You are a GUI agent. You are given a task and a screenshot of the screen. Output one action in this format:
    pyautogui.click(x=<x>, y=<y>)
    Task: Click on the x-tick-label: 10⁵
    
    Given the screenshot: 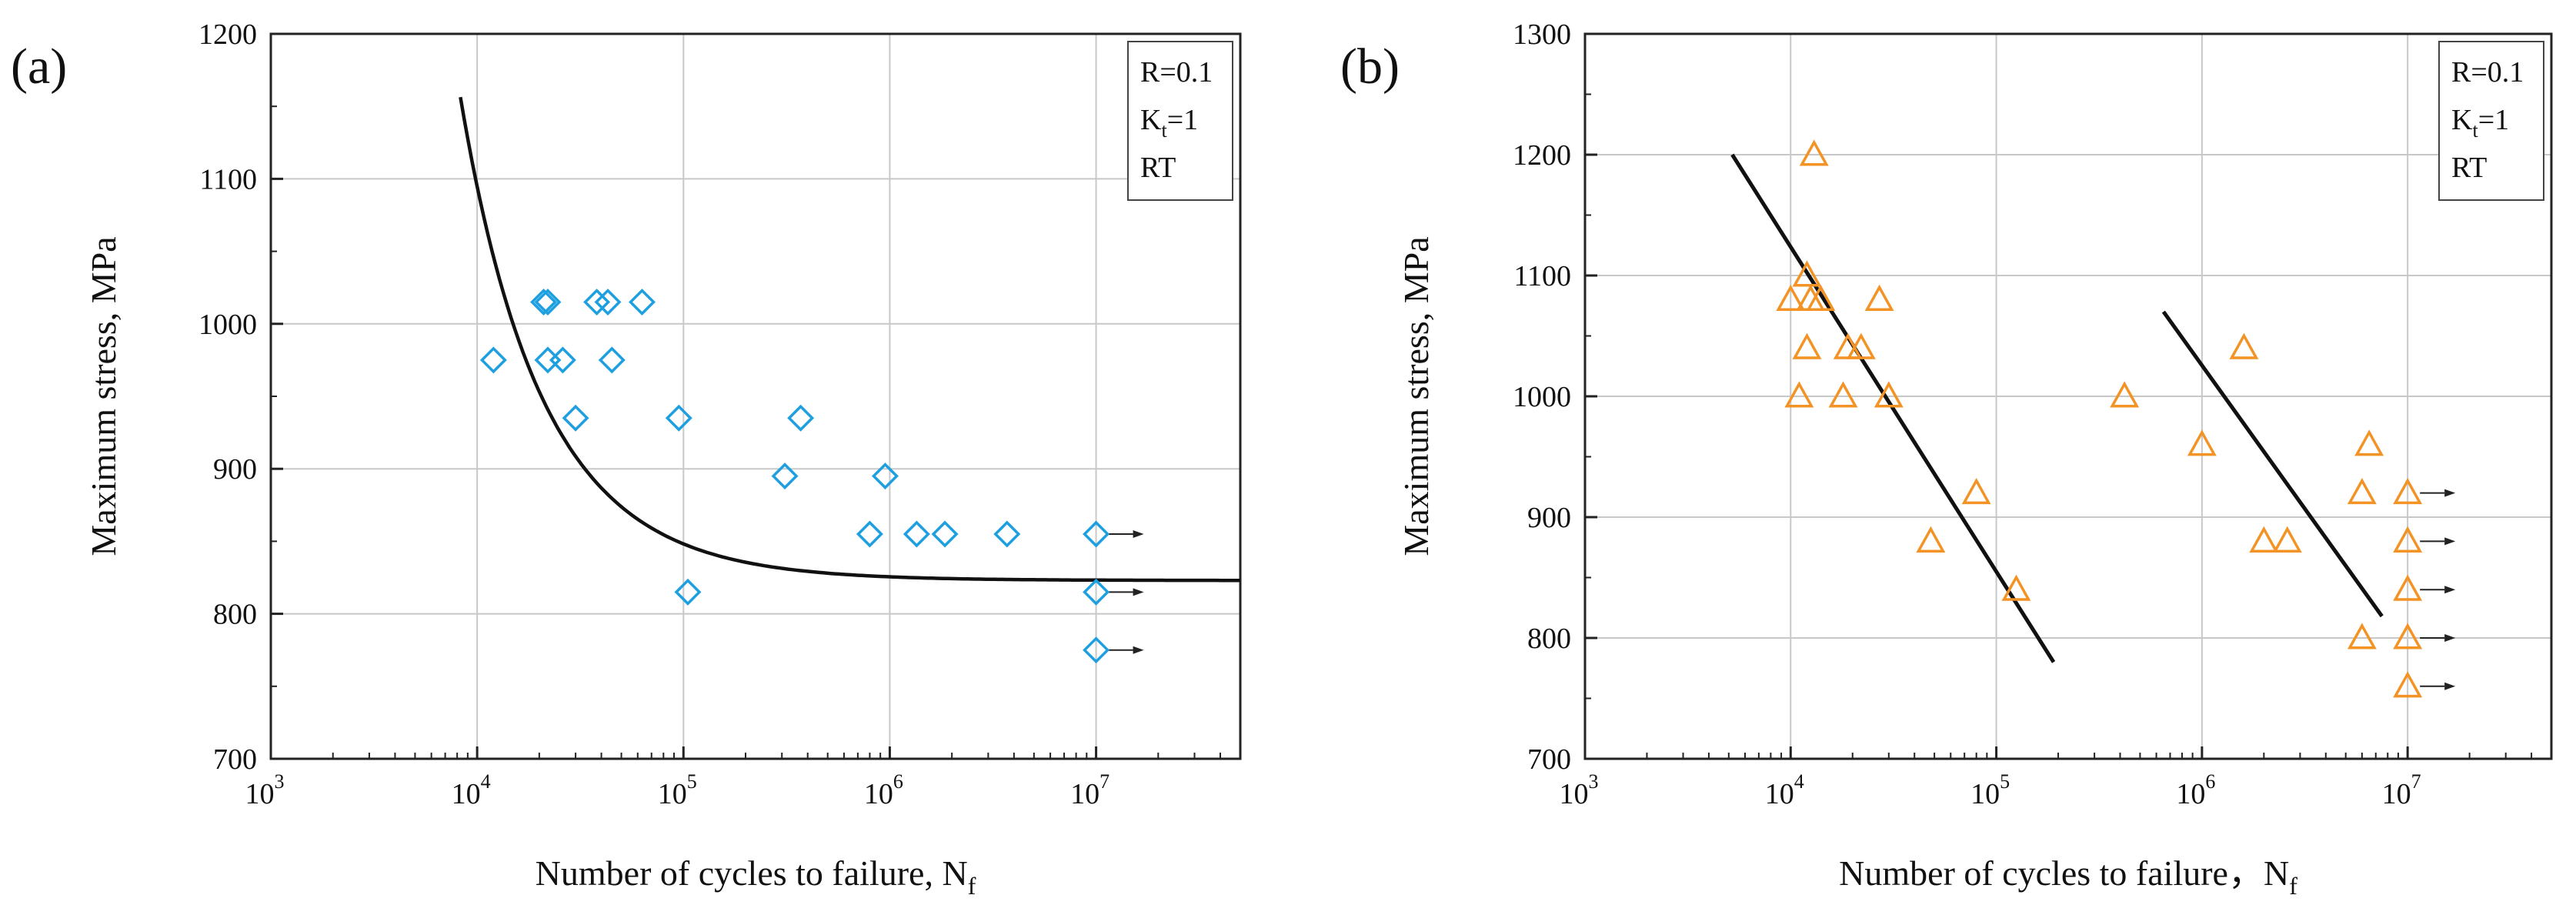 What is the action you would take?
    pyautogui.click(x=1990, y=790)
    